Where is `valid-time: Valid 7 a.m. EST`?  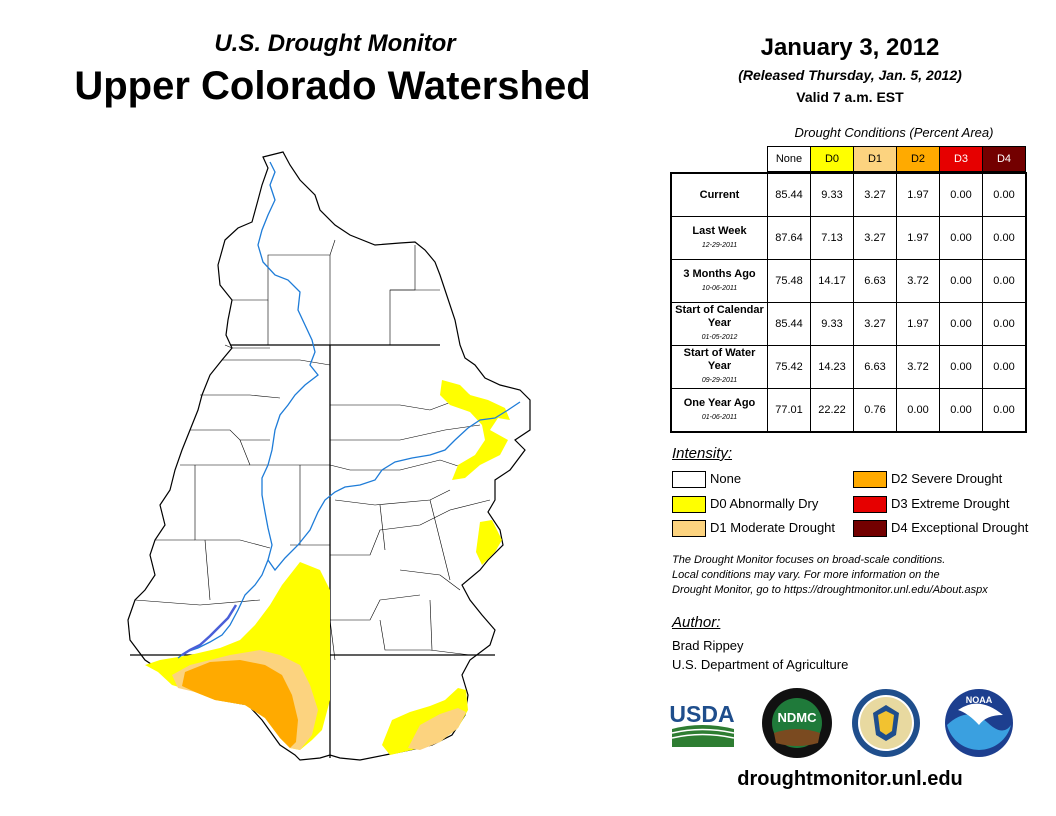 valid-time: Valid 7 a.m. EST is located at coordinates (850, 97).